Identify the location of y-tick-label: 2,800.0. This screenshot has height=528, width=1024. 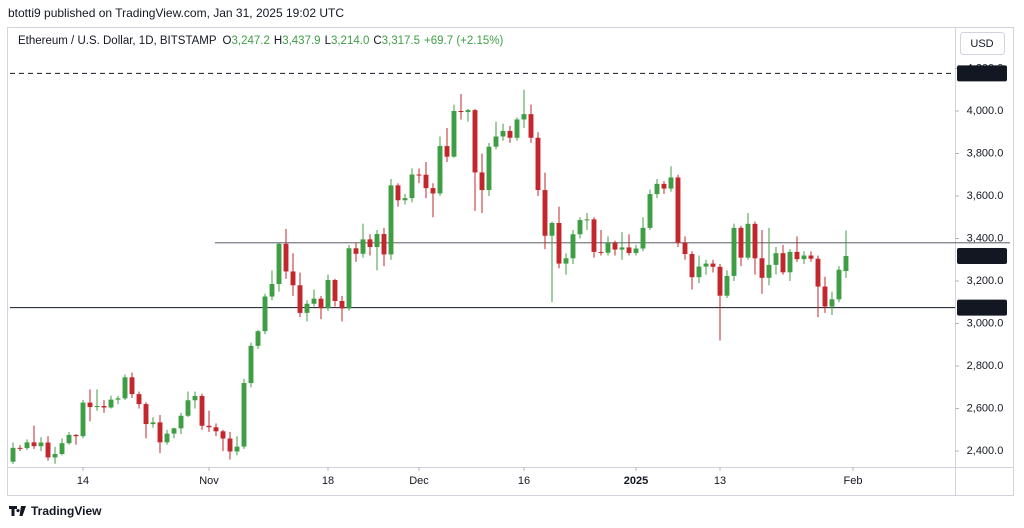
(985, 366).